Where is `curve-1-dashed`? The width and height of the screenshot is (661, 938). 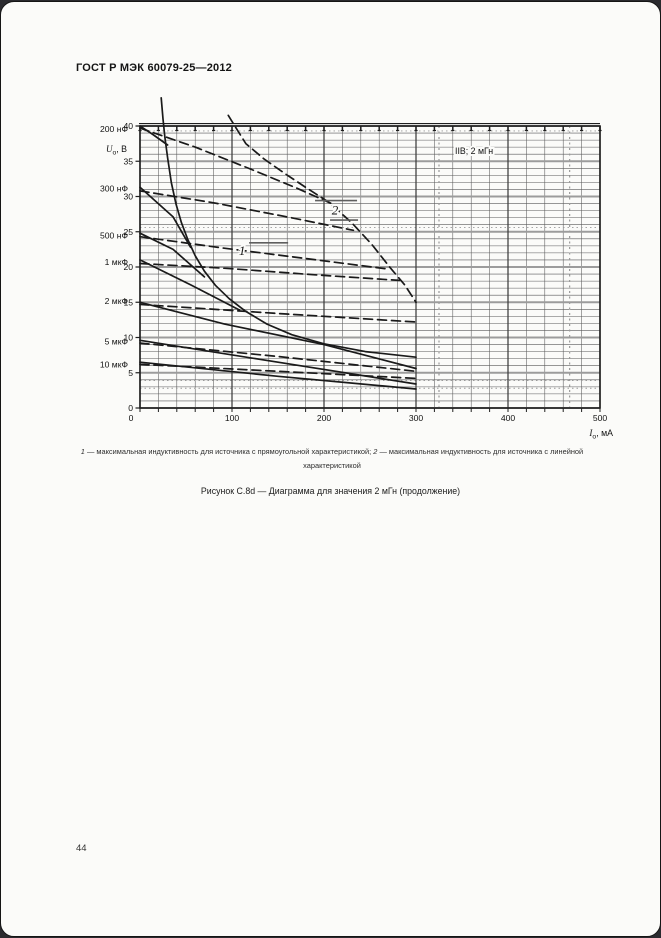
curve-1-dashed is located at coordinates (322, 209).